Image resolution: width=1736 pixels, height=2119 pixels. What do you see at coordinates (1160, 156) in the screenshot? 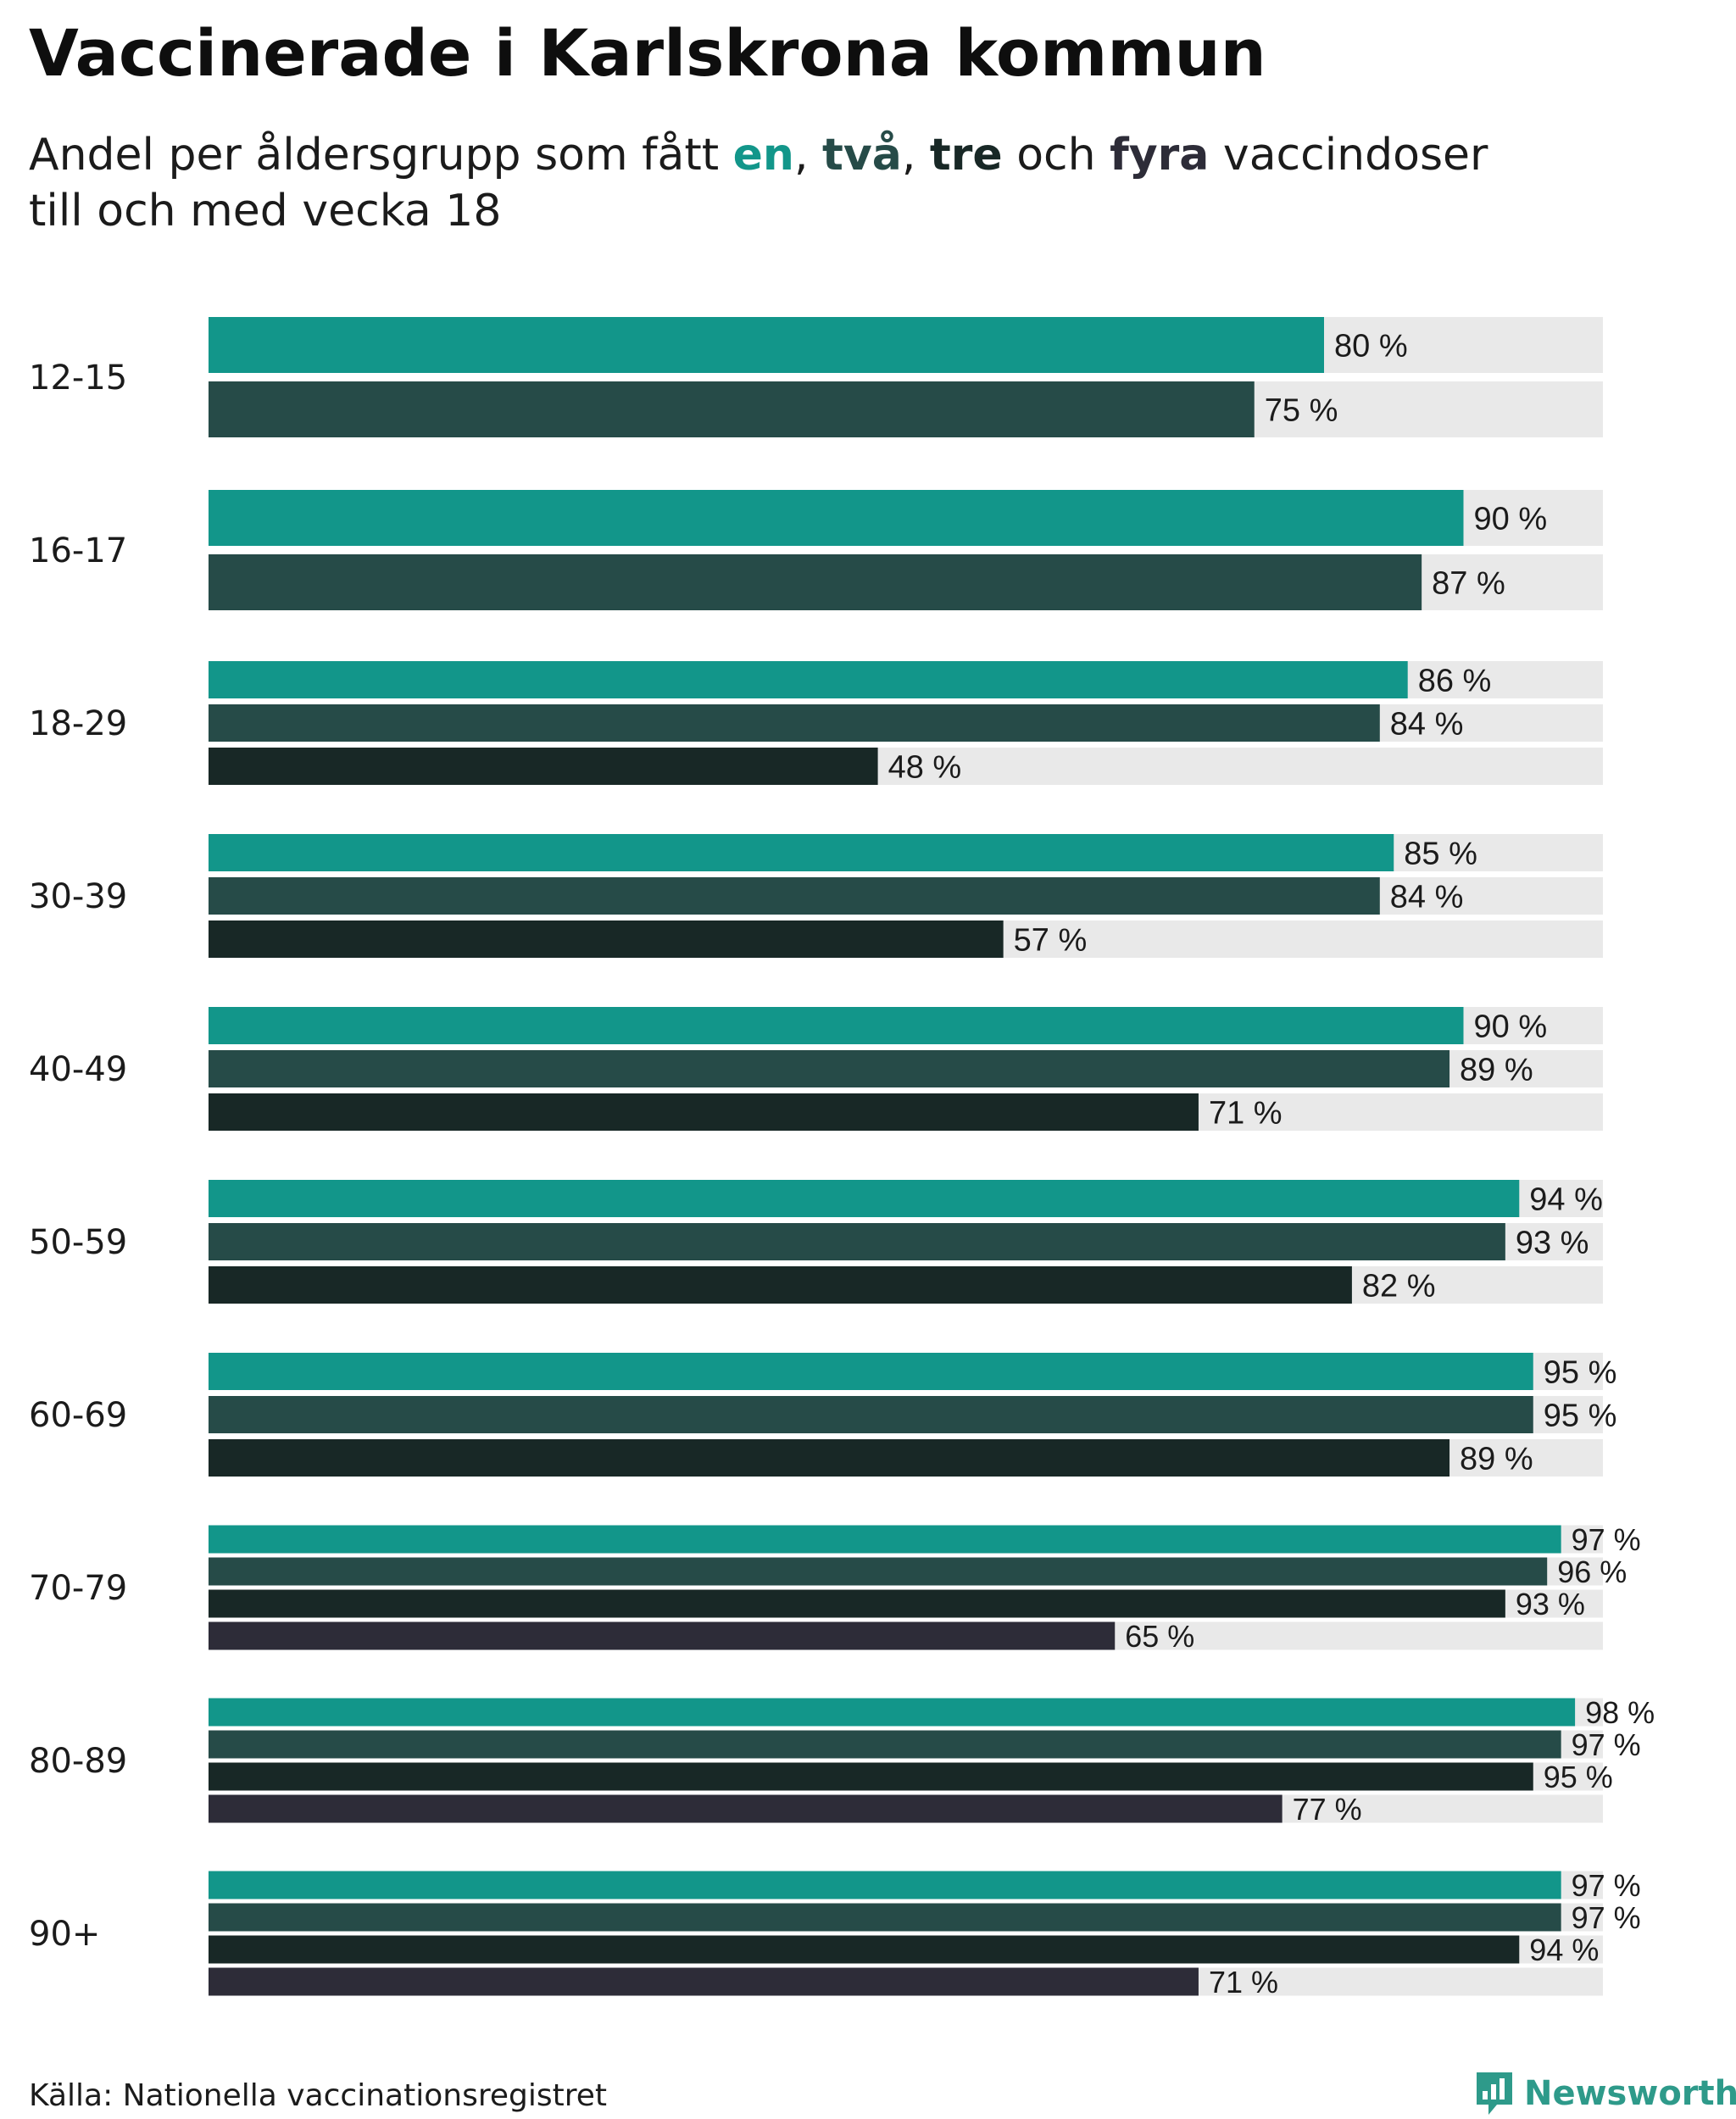
I see `subtitle-highlight-fyra: fyra` at bounding box center [1160, 156].